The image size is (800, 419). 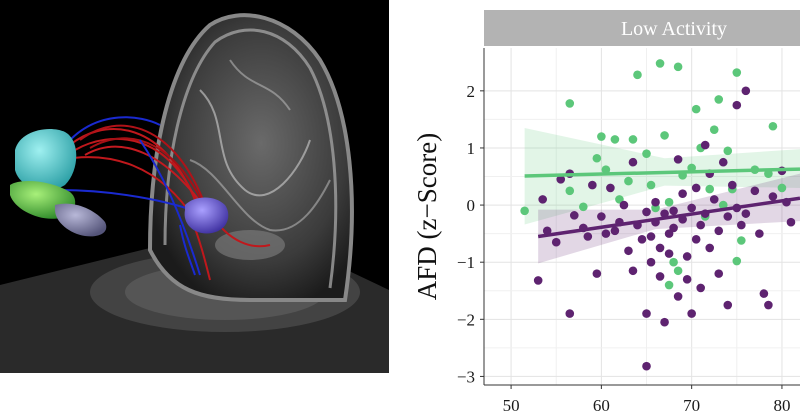 I want to click on group-green-confidence-band, so click(x=662, y=176).